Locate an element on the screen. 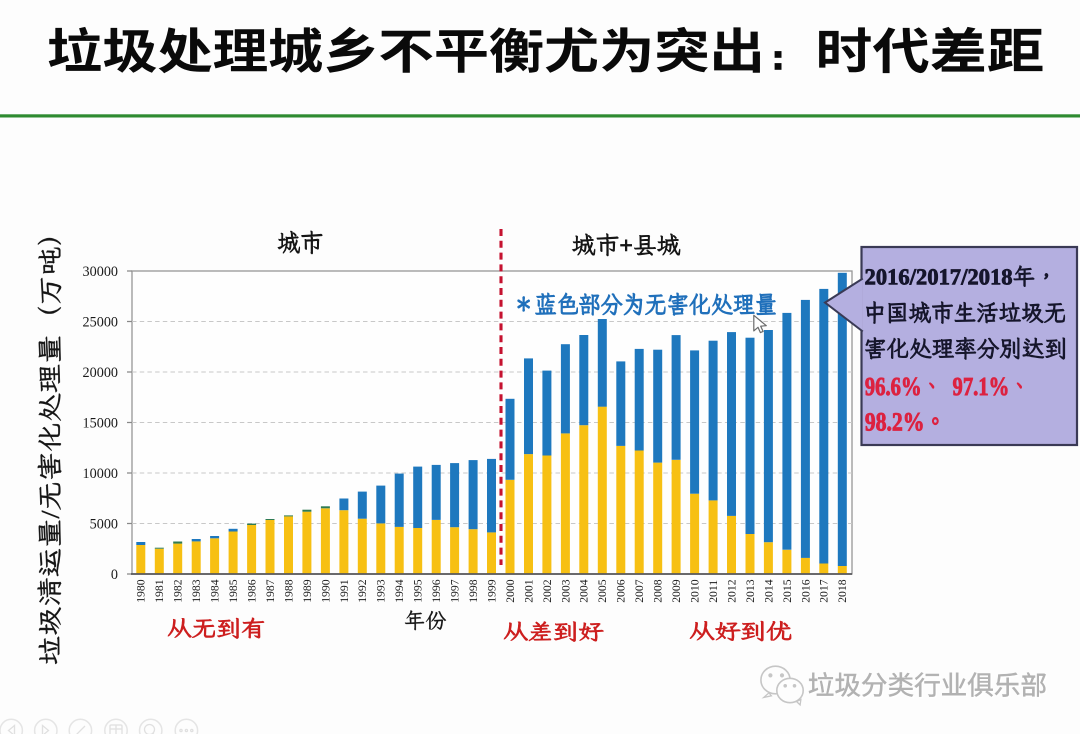 Image resolution: width=1080 pixels, height=734 pixels. svg-text: 1981 is located at coordinates (159, 591).